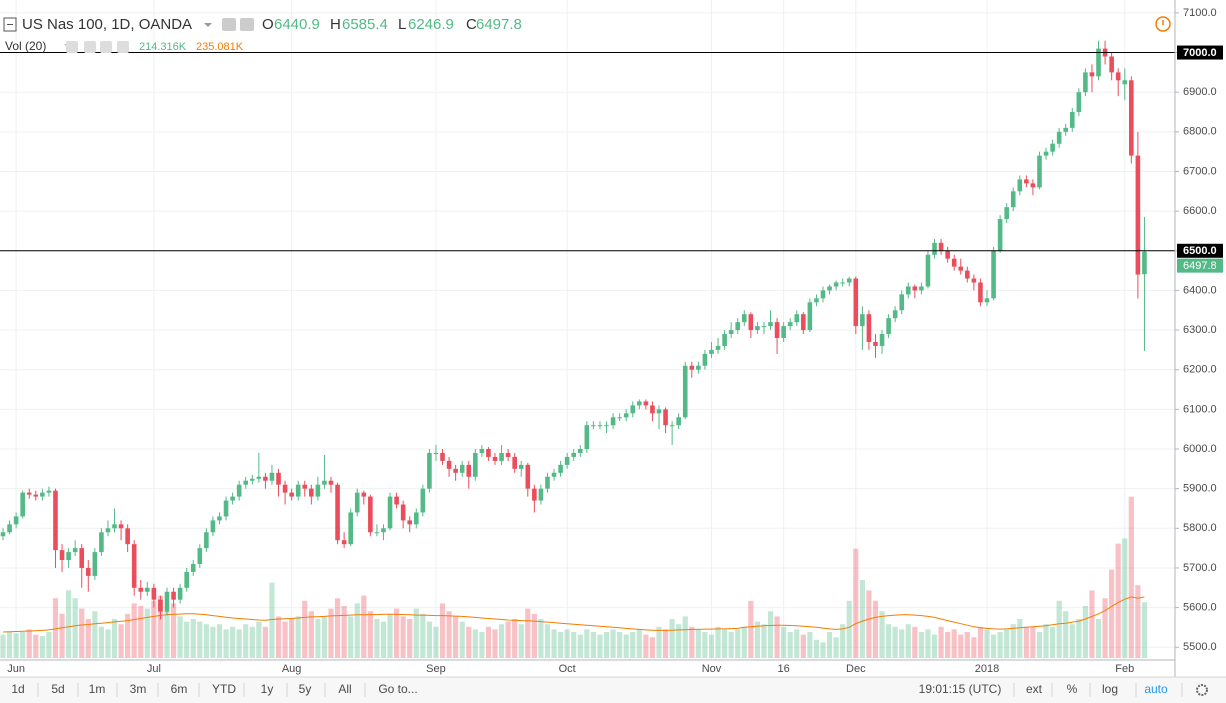  What do you see at coordinates (1156, 689) in the screenshot?
I see `scale-option: auto` at bounding box center [1156, 689].